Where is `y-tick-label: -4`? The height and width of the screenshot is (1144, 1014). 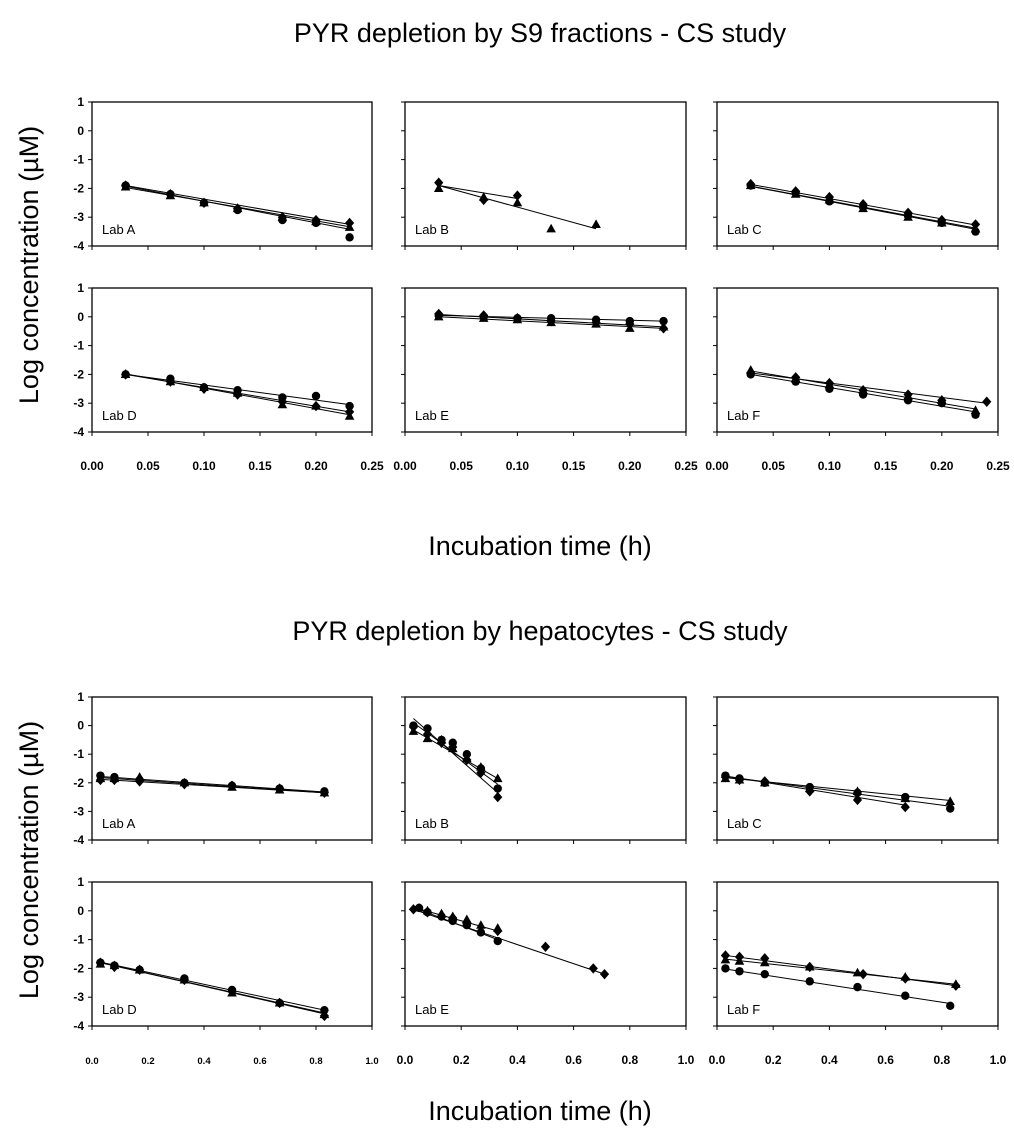 y-tick-label: -4 is located at coordinates (78, 840).